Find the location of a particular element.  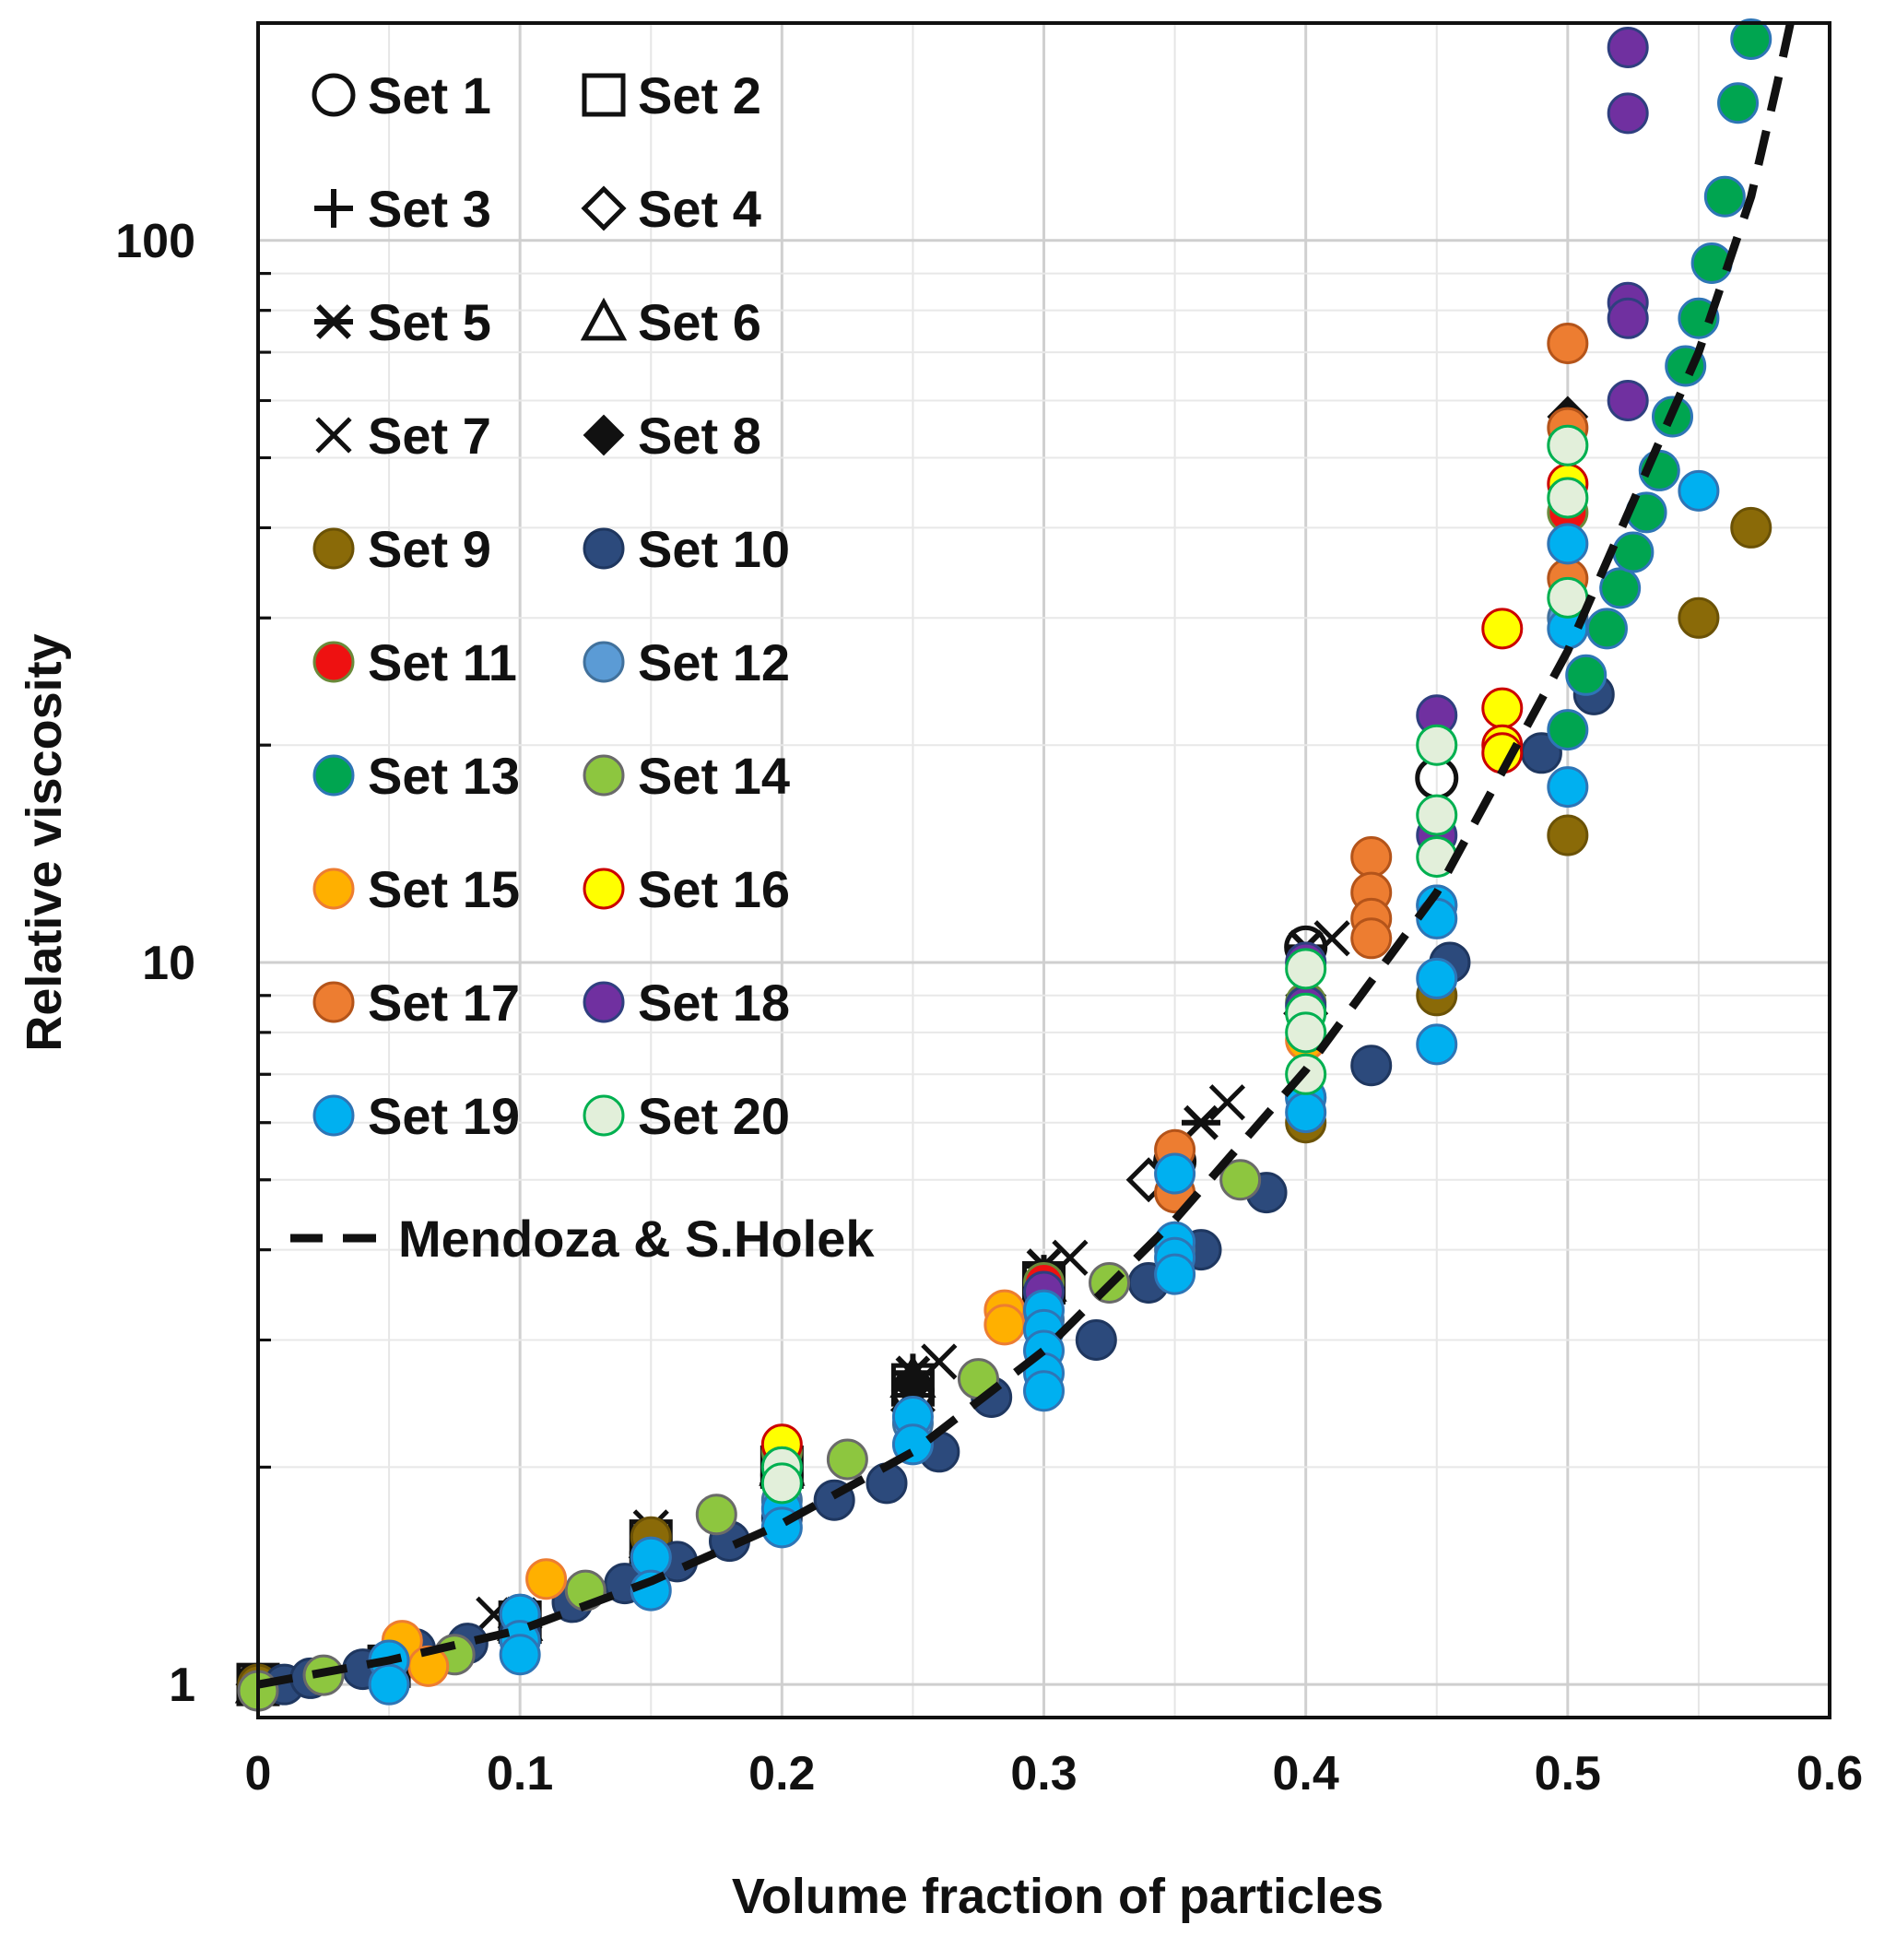

x-tick-label: 0 is located at coordinates (258, 1774).